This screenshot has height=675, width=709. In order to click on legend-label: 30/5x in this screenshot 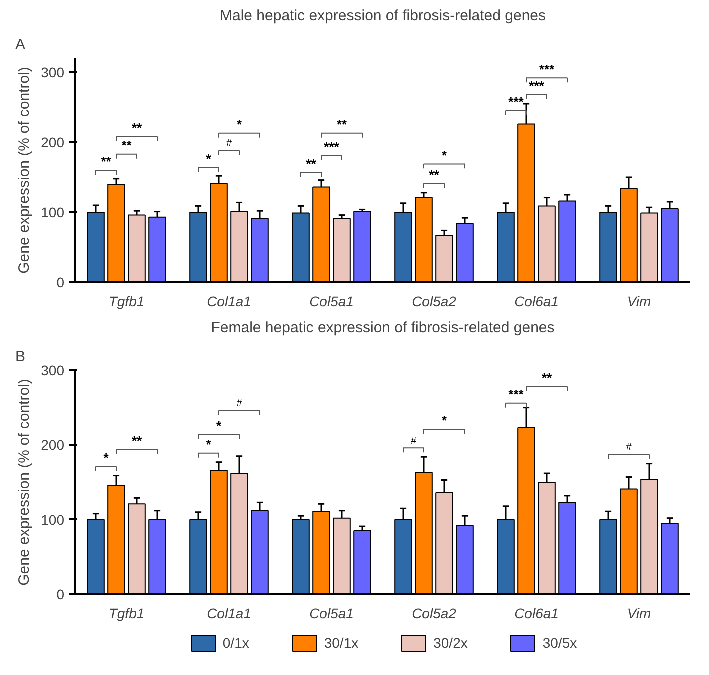, I will do `click(560, 643)`.